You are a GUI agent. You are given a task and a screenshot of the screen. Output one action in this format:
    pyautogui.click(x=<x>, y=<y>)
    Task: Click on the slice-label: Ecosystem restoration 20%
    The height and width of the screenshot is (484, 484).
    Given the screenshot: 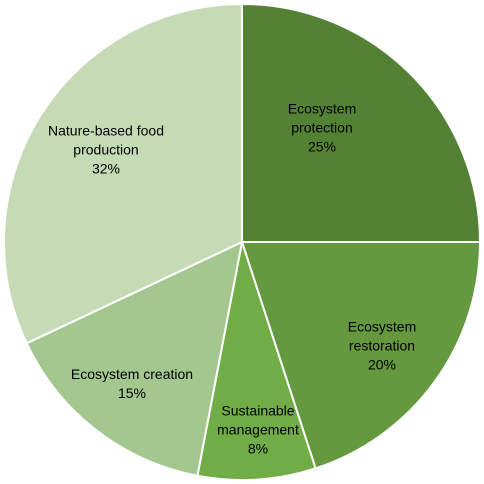 What is the action you would take?
    pyautogui.click(x=382, y=346)
    